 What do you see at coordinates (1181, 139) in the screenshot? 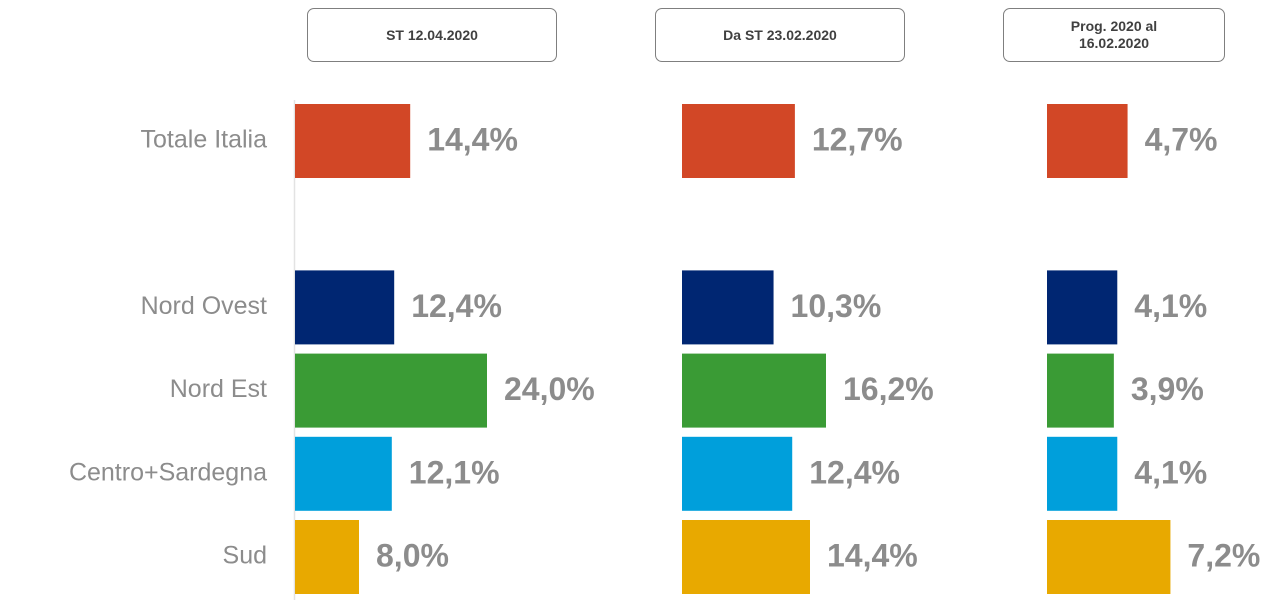
I see `value-label: 4,7%` at bounding box center [1181, 139].